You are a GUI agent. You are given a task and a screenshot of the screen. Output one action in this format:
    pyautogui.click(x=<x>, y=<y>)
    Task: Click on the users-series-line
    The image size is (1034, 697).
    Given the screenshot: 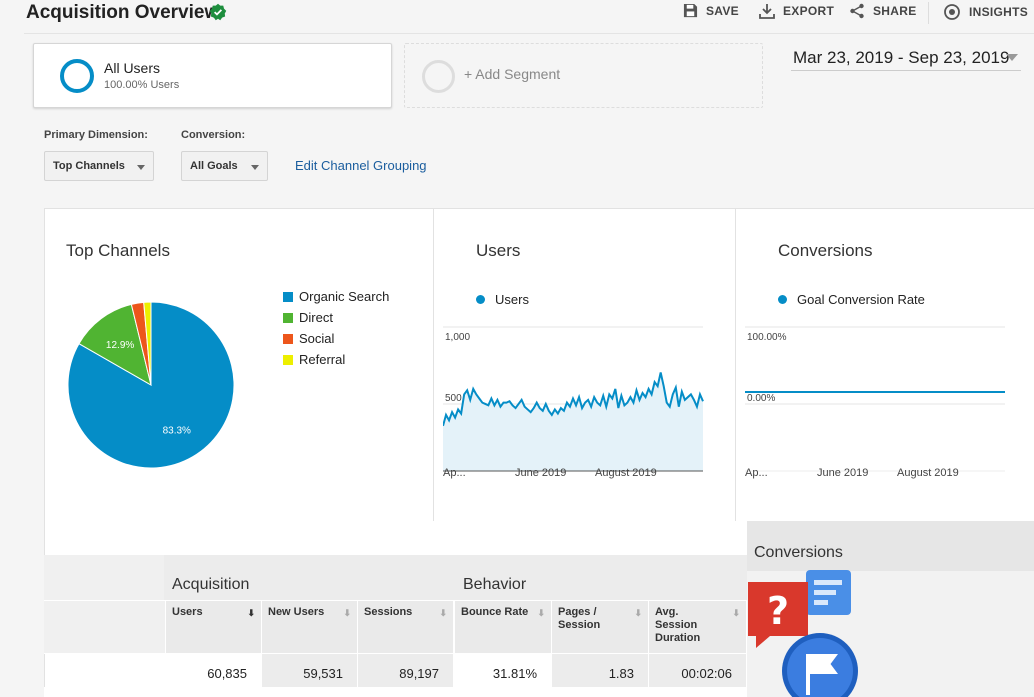 What is the action you would take?
    pyautogui.click(x=573, y=399)
    